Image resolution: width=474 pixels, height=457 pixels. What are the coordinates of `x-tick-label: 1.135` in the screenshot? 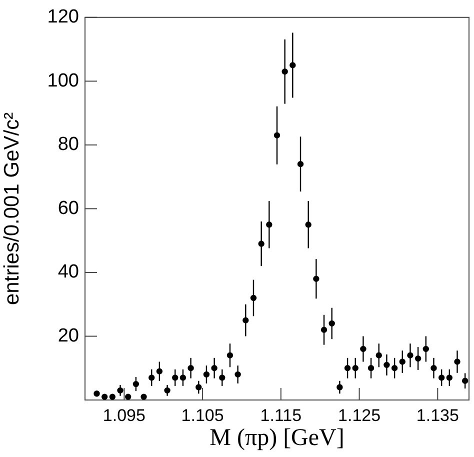 It's located at (437, 415).